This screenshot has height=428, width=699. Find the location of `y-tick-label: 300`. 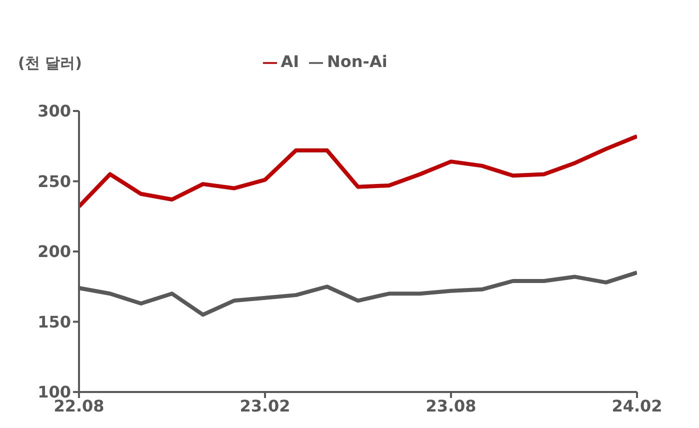

y-tick-label: 300 is located at coordinates (54, 111).